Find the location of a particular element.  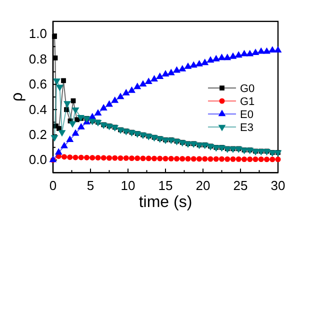

x-tick-label: 5 is located at coordinates (90, 185).